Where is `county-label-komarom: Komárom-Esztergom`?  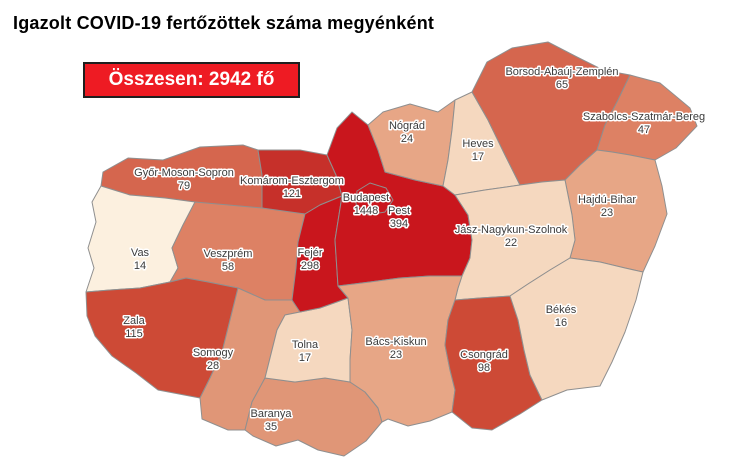 county-label-komarom: Komárom-Esztergom is located at coordinates (292, 181).